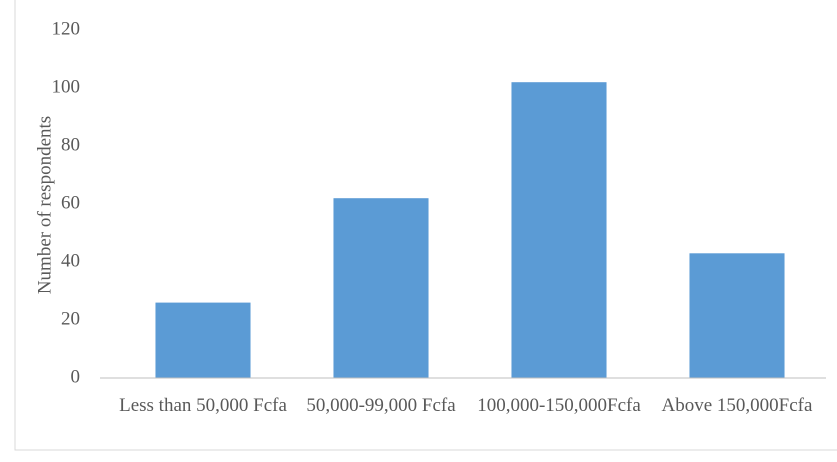 This screenshot has width=837, height=462. I want to click on y-tick-label: 80, so click(70, 144).